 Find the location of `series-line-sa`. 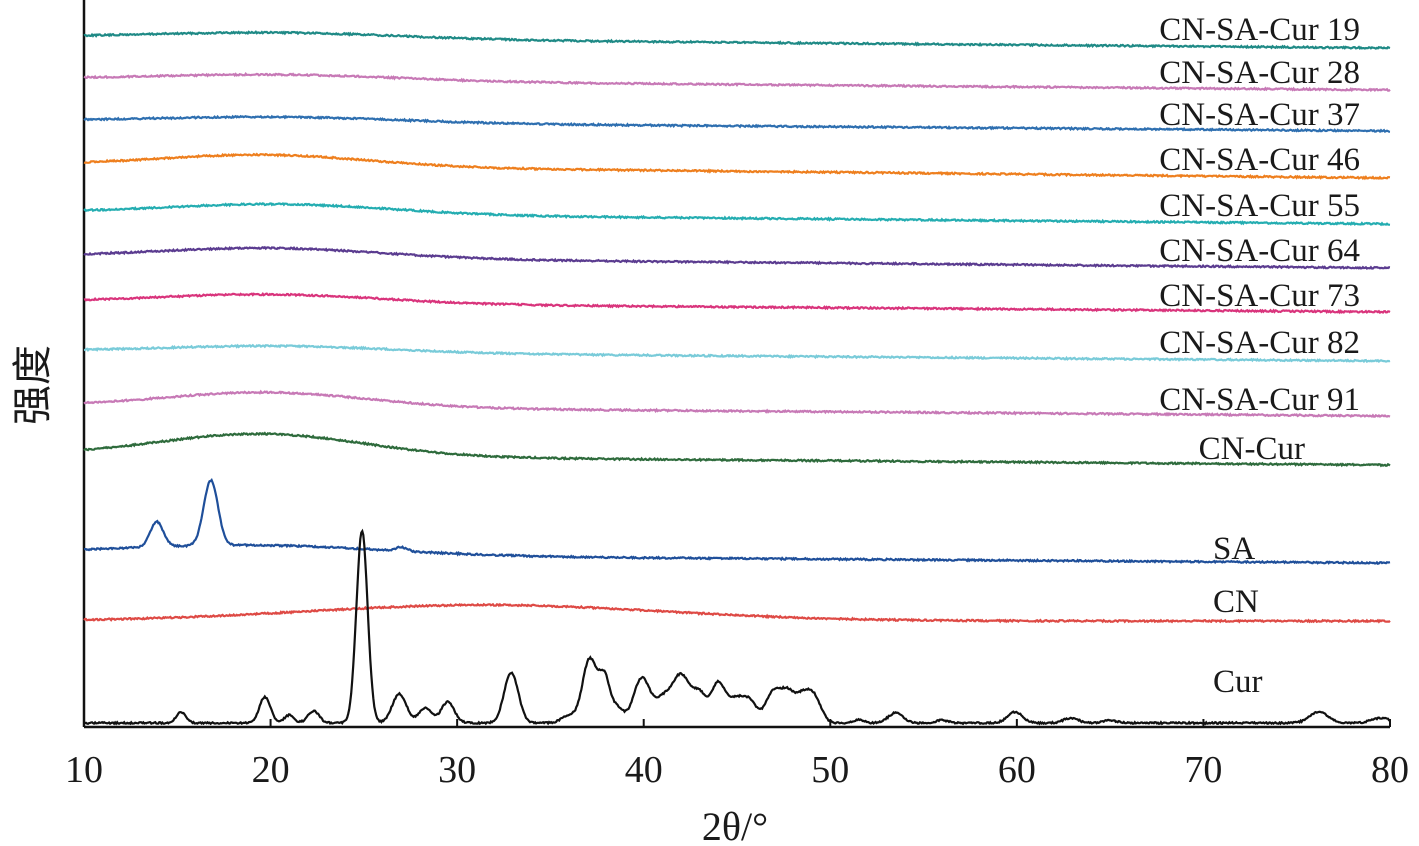

series-line-sa is located at coordinates (737, 521).